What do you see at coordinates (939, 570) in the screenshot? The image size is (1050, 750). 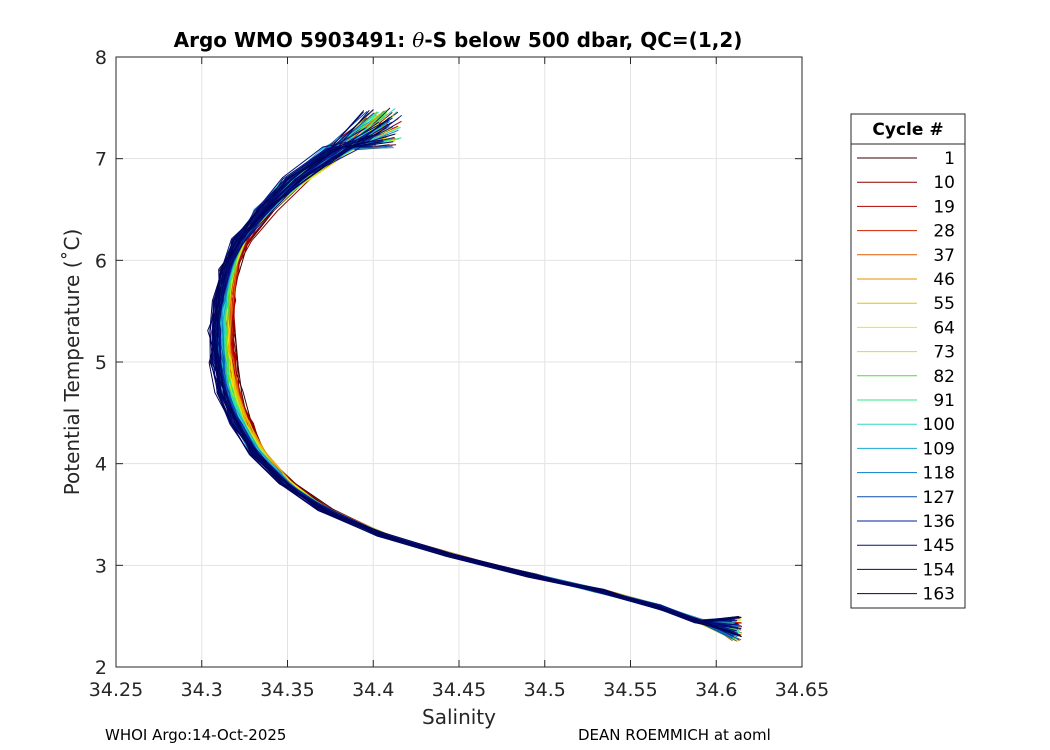 I see `legend-label: 154` at bounding box center [939, 570].